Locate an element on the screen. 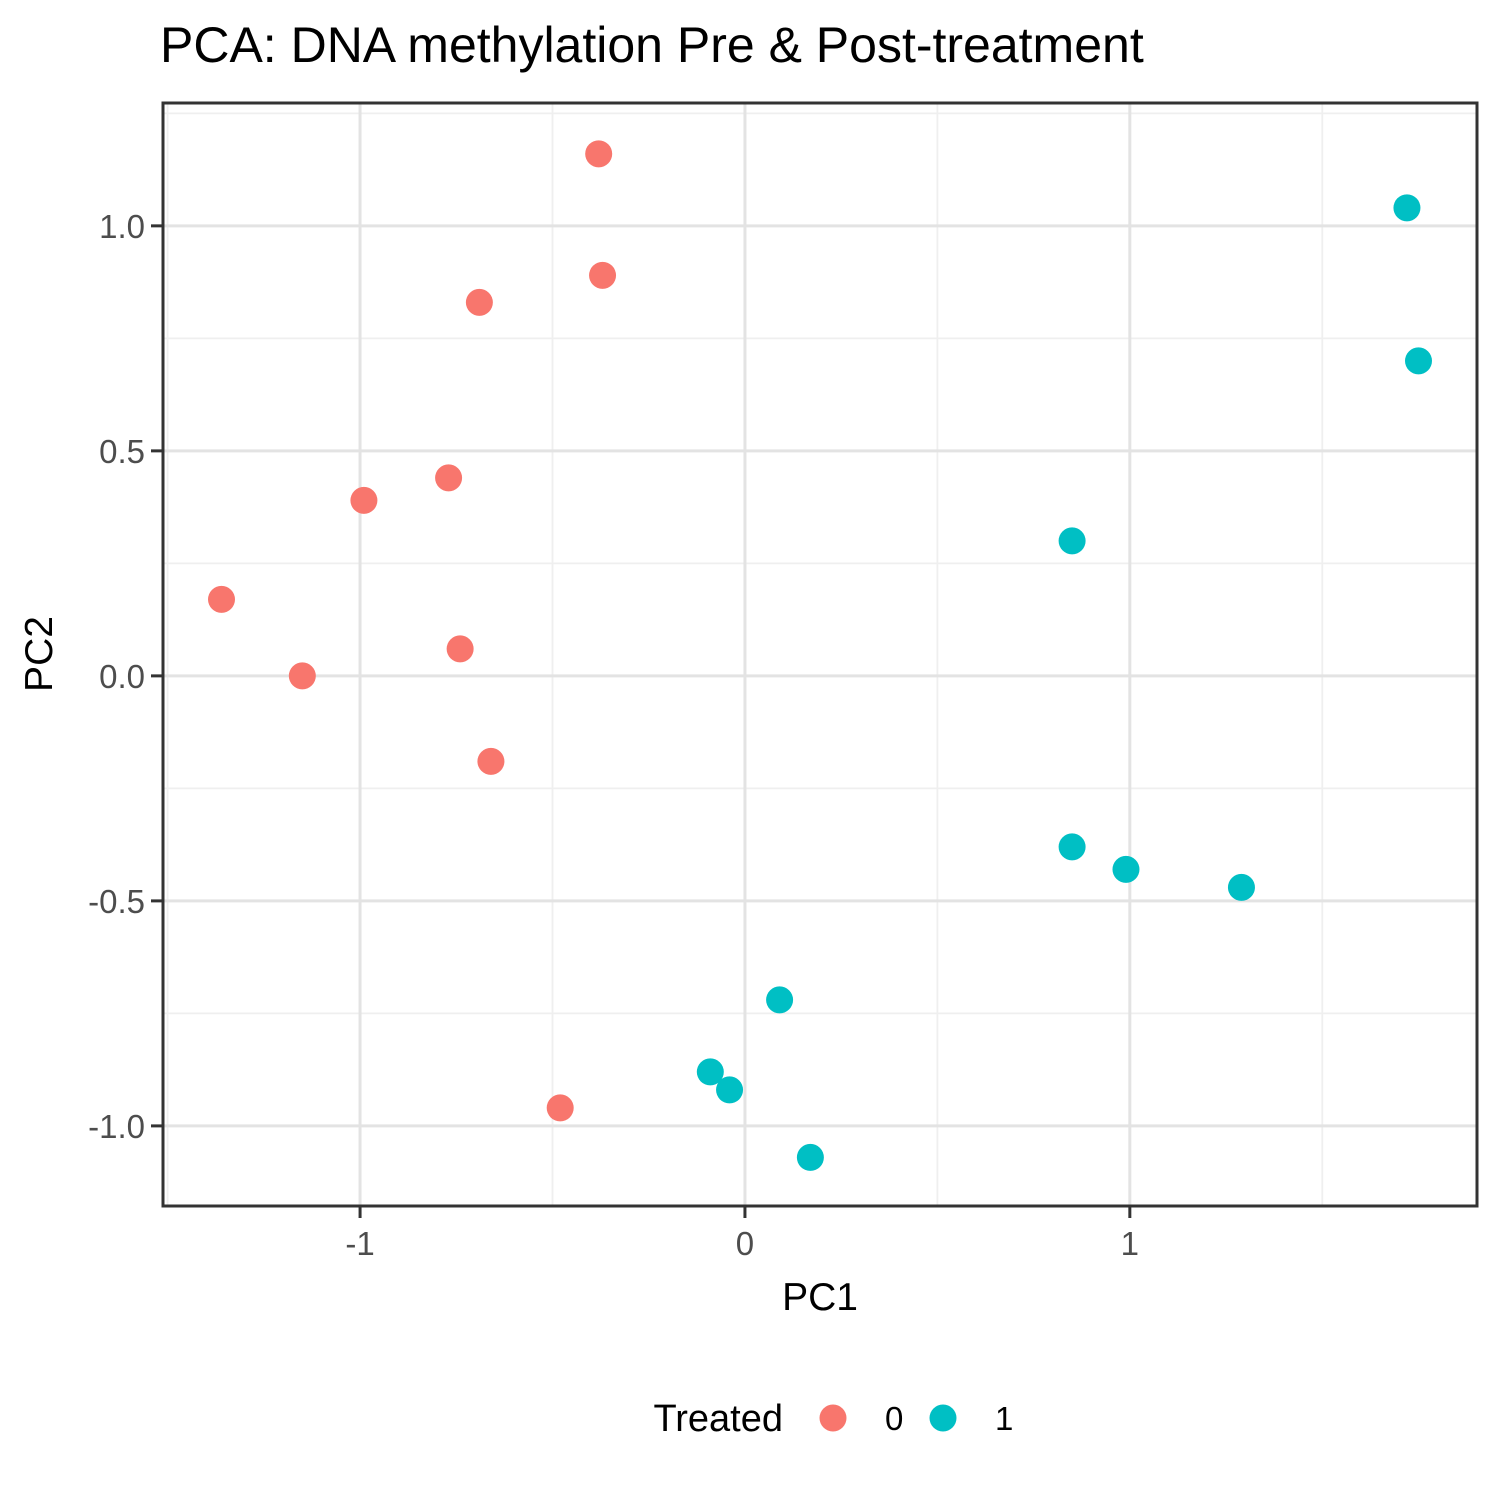 The width and height of the screenshot is (1500, 1500). y-axis-tick-label: 1.0 is located at coordinates (122, 226).